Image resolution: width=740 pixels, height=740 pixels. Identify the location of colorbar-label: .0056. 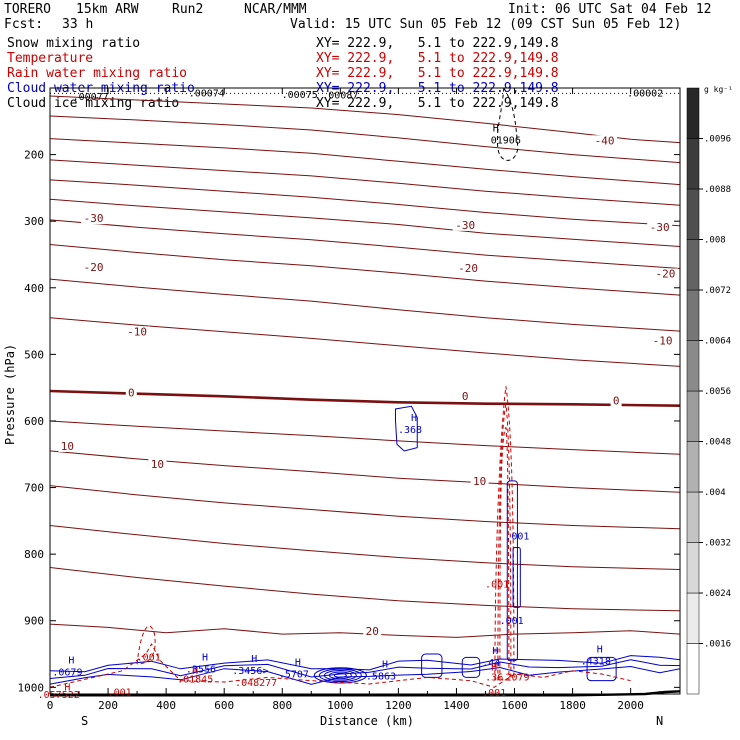
(717, 392).